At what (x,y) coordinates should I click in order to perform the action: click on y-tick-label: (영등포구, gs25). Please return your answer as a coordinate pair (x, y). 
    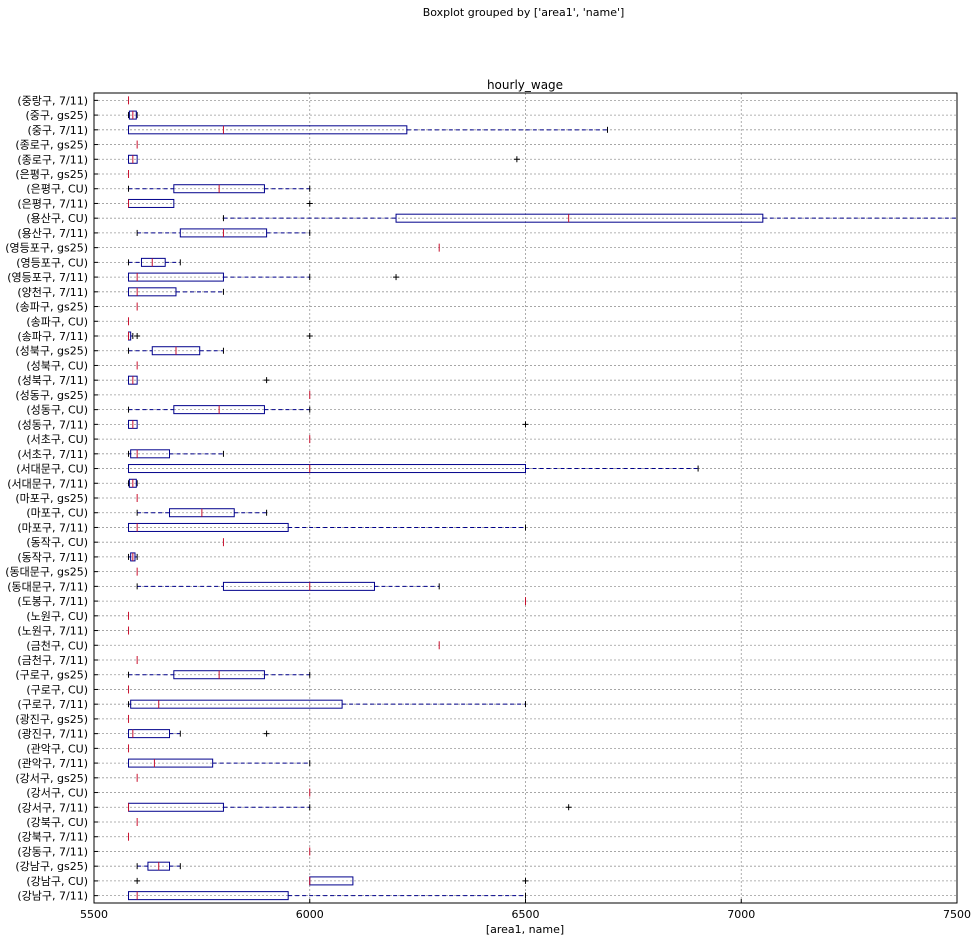
    Looking at the image, I should click on (46, 248).